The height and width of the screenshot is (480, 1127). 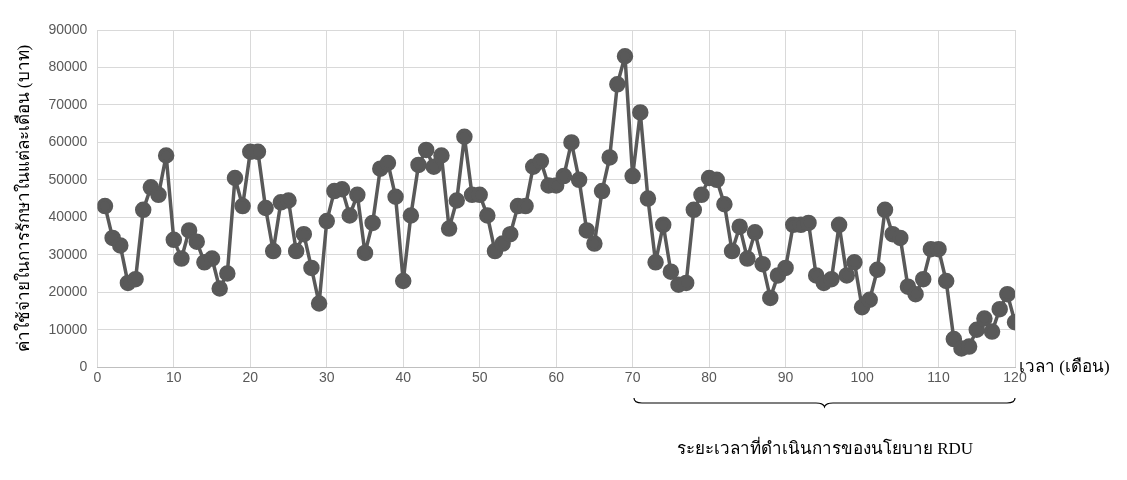 What do you see at coordinates (479, 377) in the screenshot?
I see `x-tick-label: 50` at bounding box center [479, 377].